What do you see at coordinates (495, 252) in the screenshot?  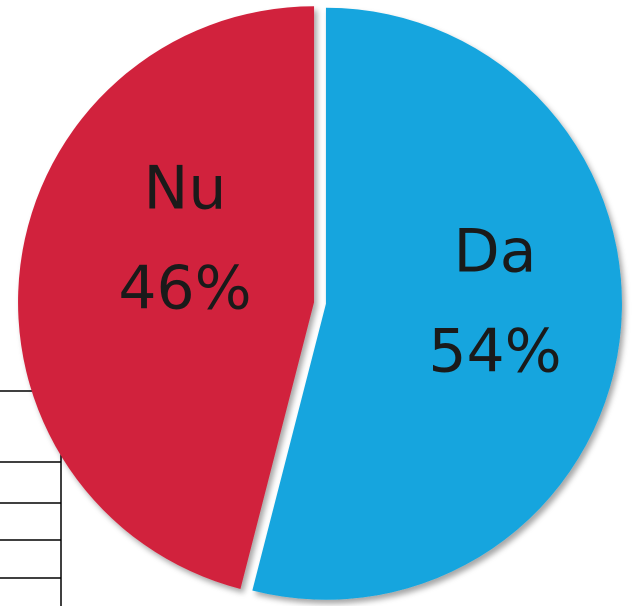 I see `category-label: Da` at bounding box center [495, 252].